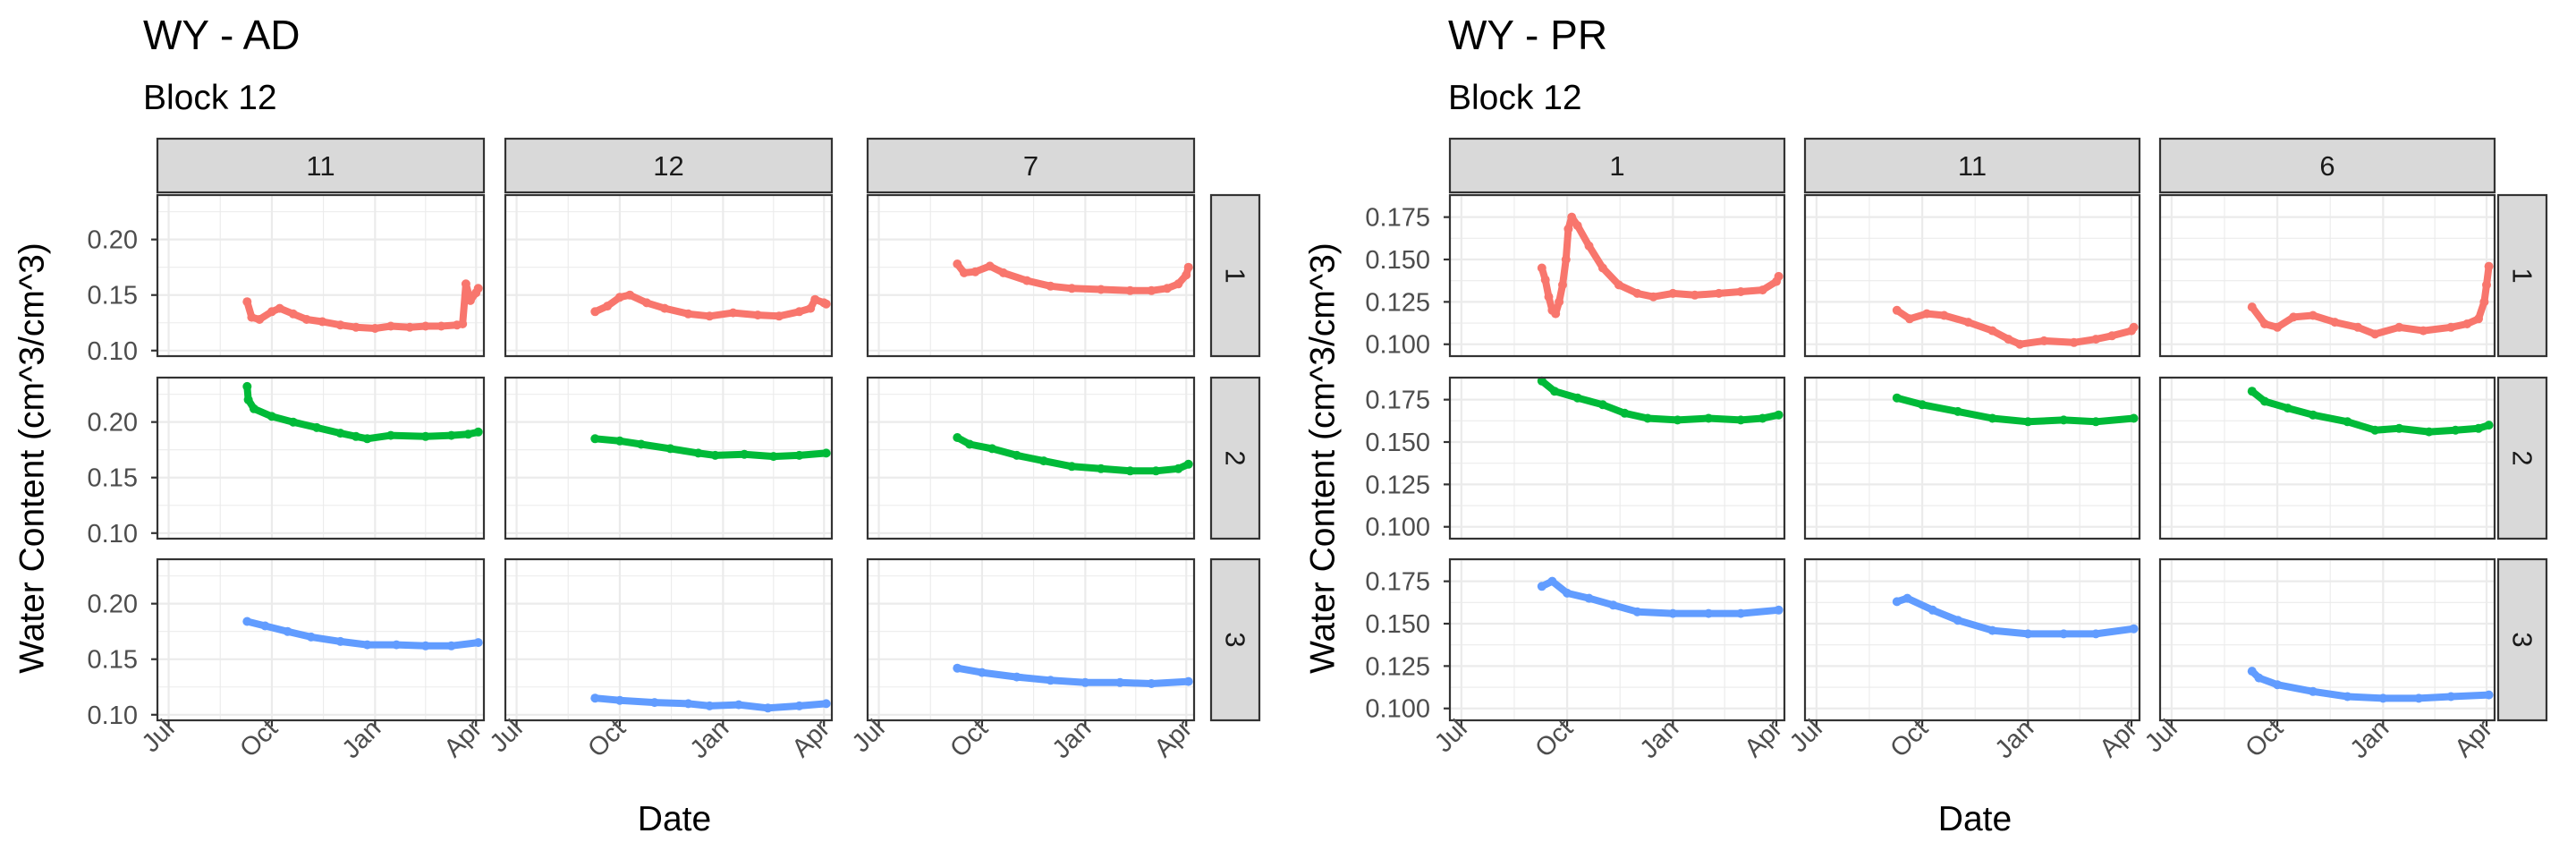 The image size is (2576, 859). Describe the element at coordinates (113, 351) in the screenshot. I see `y-tick-label: 0.10` at that location.